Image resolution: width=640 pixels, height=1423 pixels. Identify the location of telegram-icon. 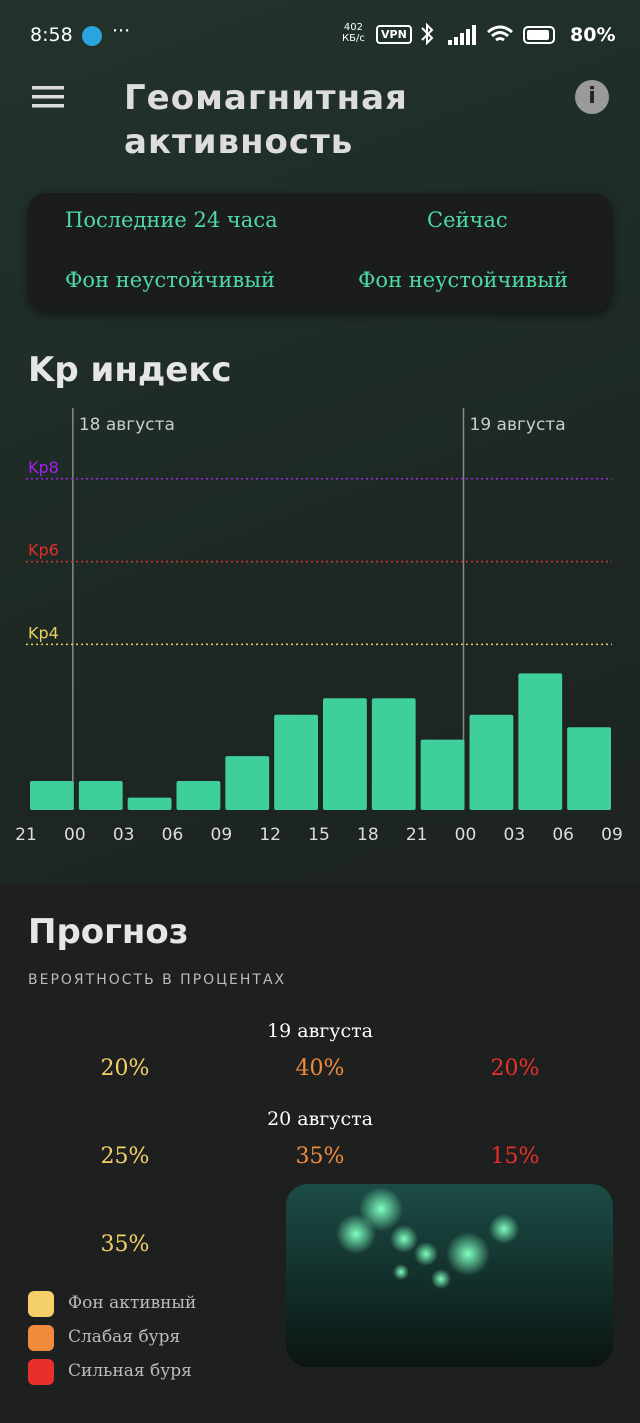
(92, 36).